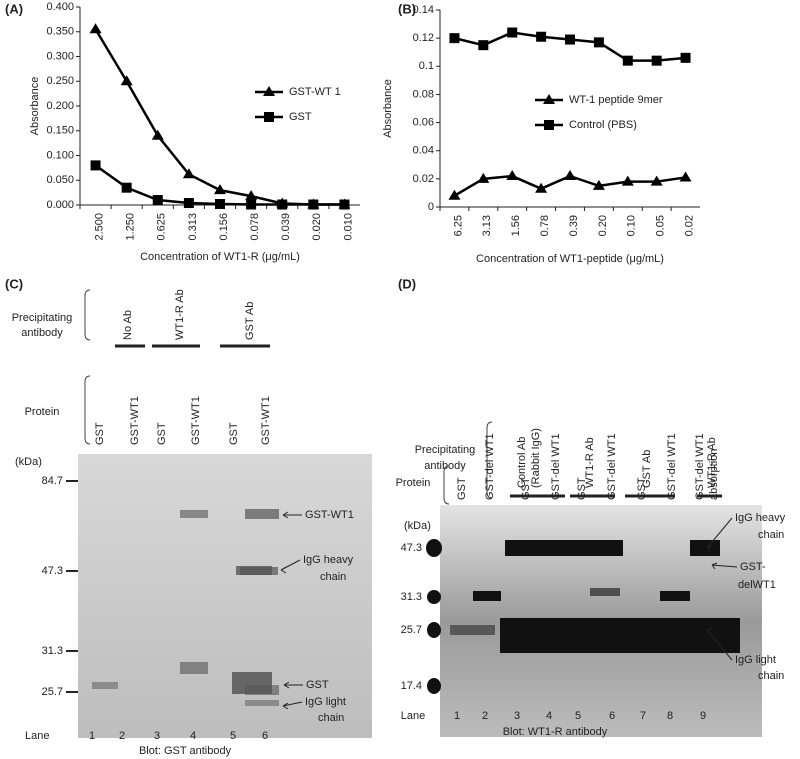 The image size is (800, 759). Describe the element at coordinates (431, 207) in the screenshot. I see `y-tick-label: 0` at that location.